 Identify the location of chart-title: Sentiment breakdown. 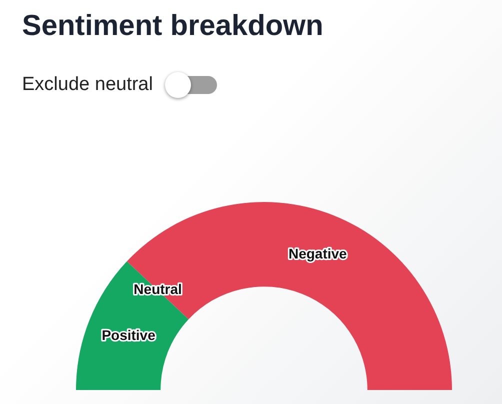
(173, 26).